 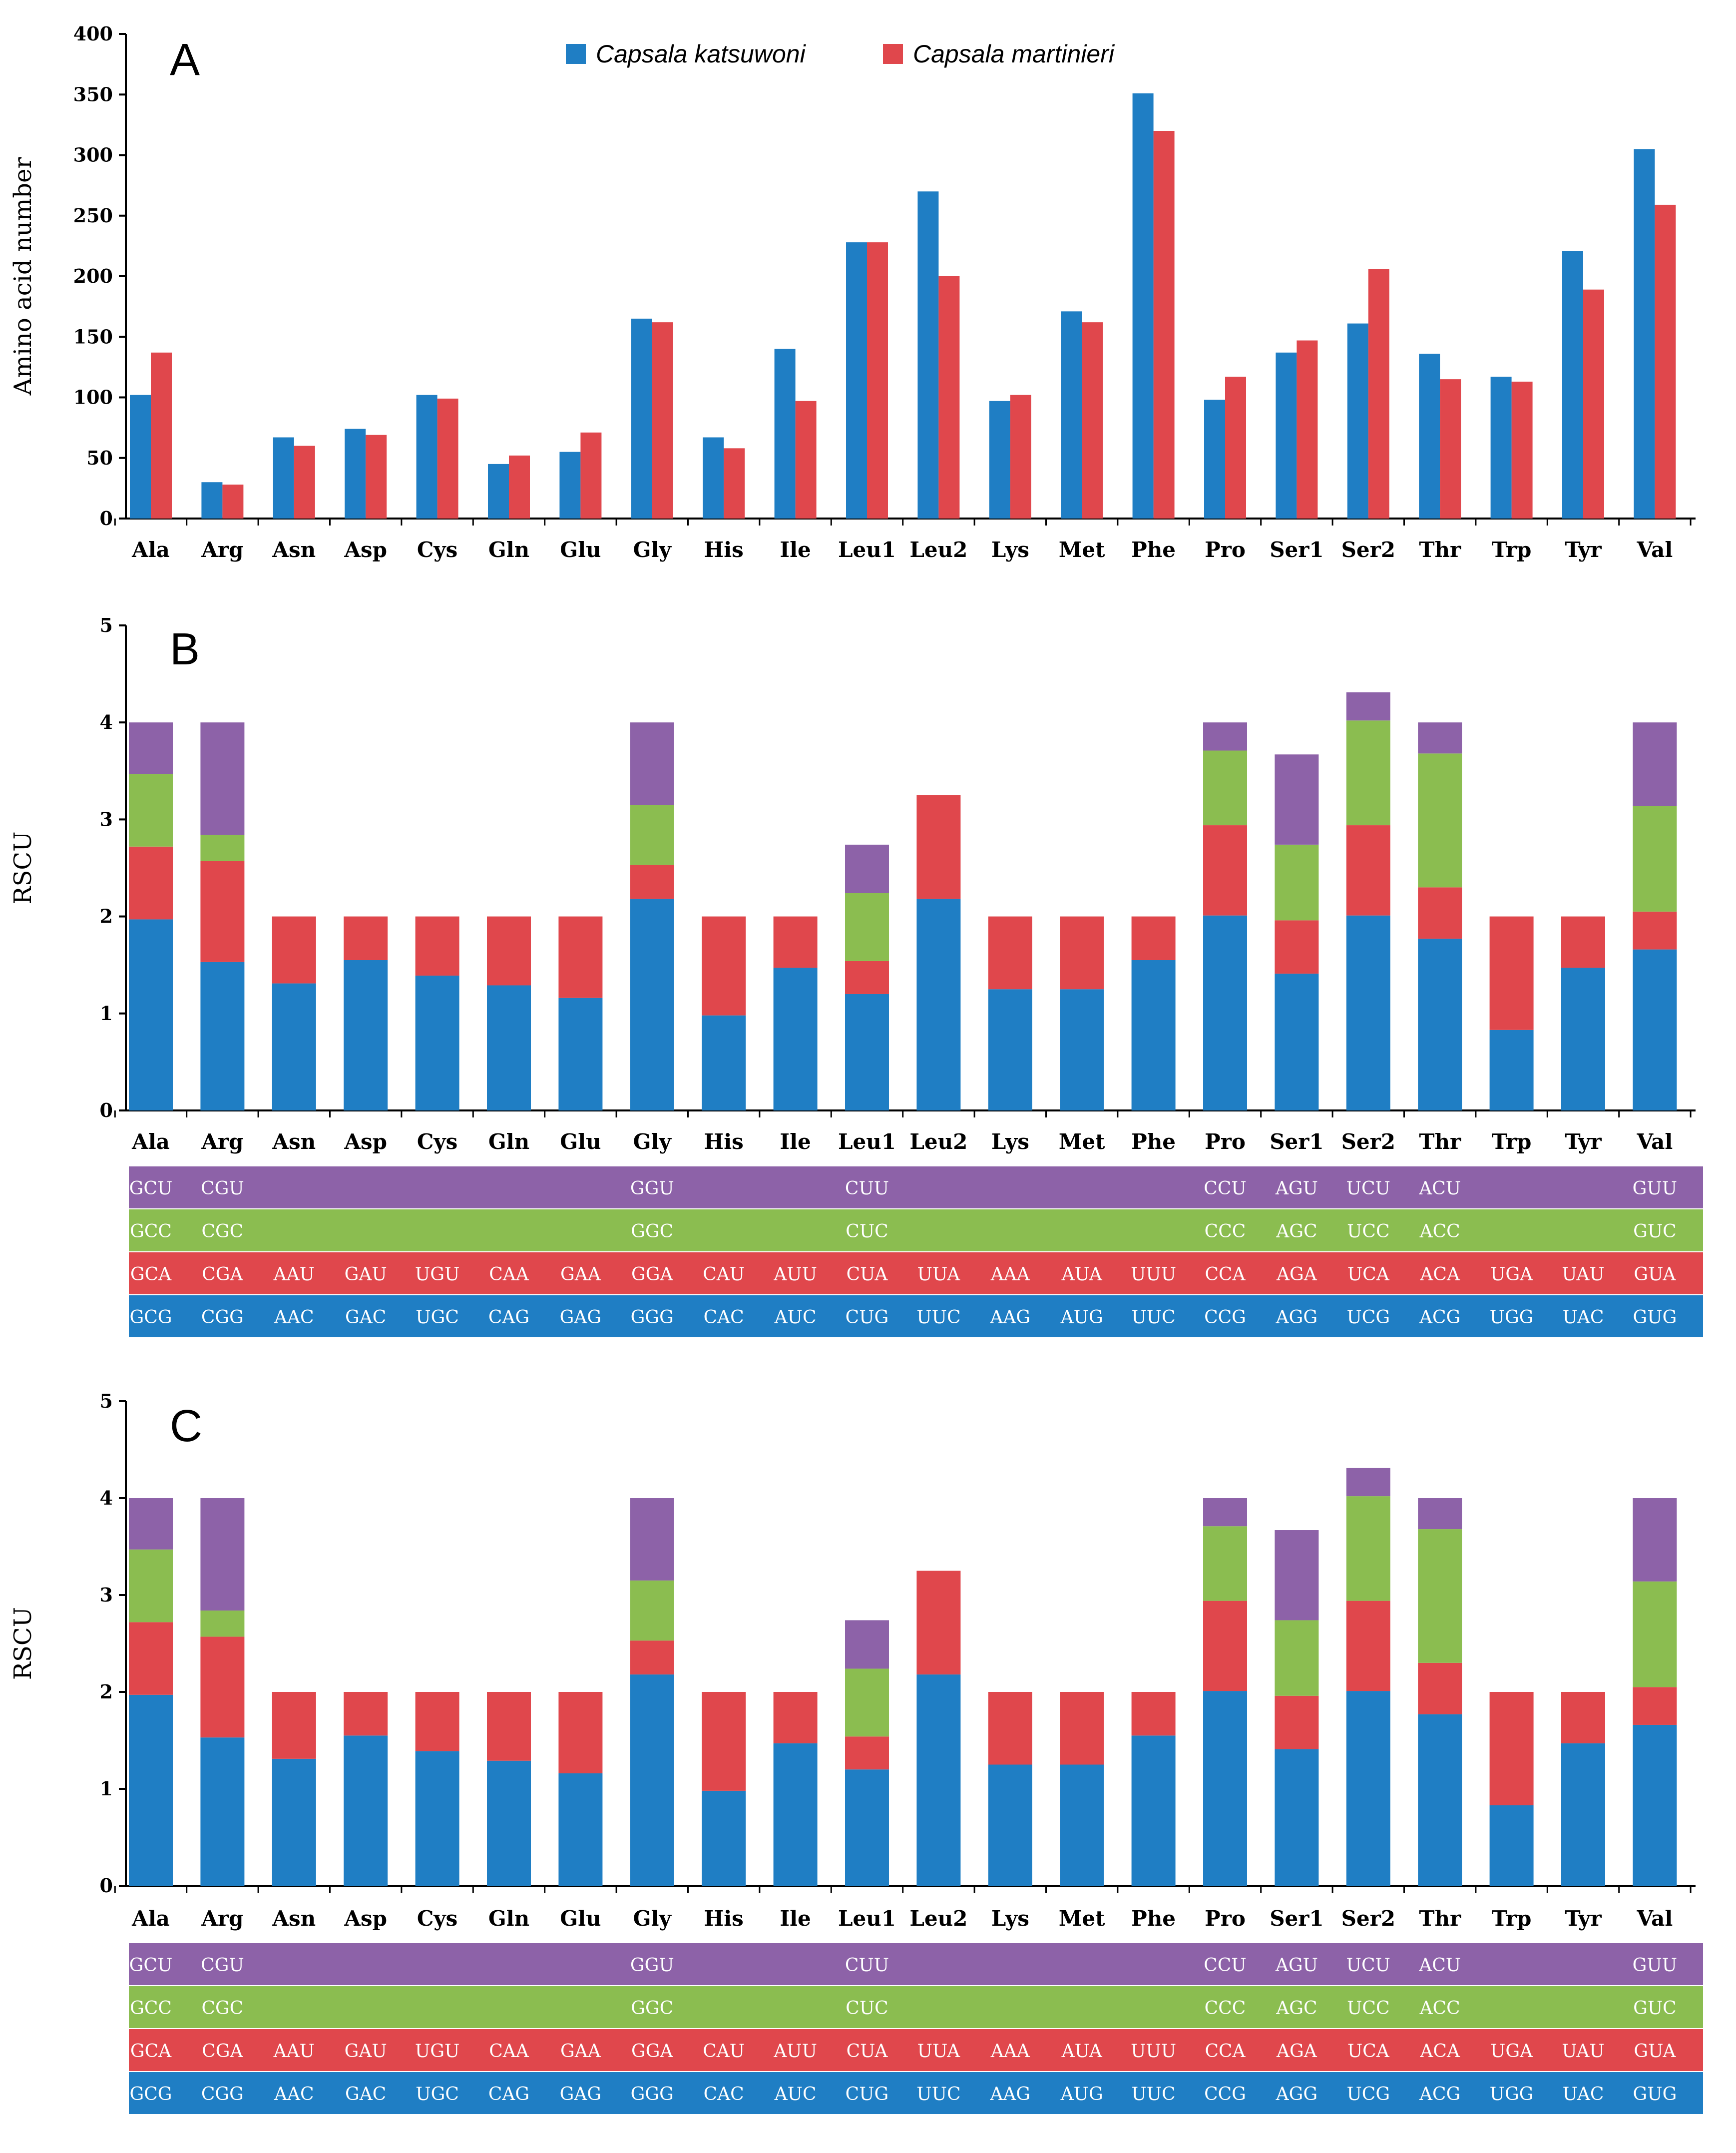 What do you see at coordinates (1081, 1318) in the screenshot?
I see `codon-label: AUG` at bounding box center [1081, 1318].